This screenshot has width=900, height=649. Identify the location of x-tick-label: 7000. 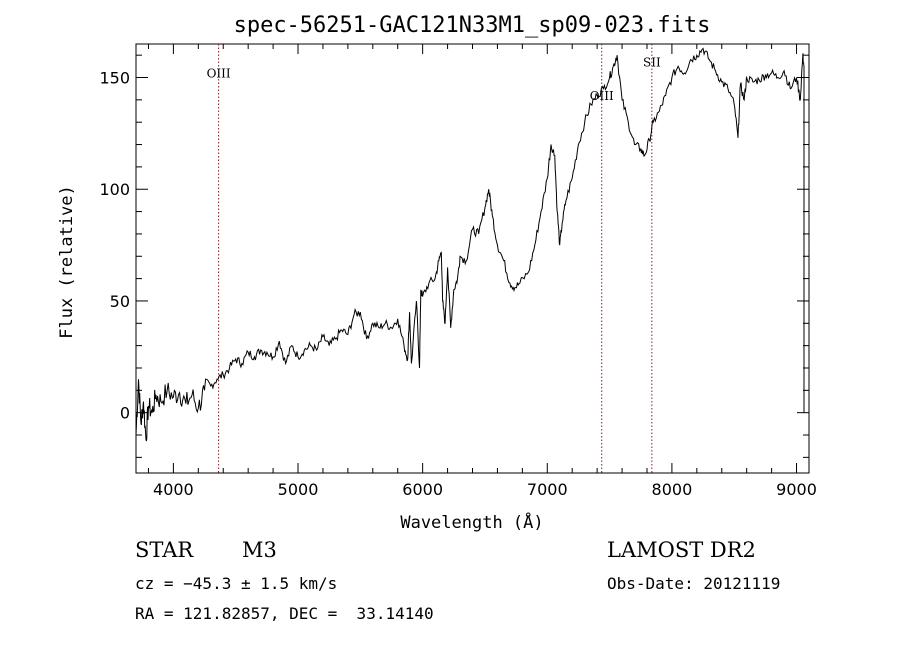
(547, 489).